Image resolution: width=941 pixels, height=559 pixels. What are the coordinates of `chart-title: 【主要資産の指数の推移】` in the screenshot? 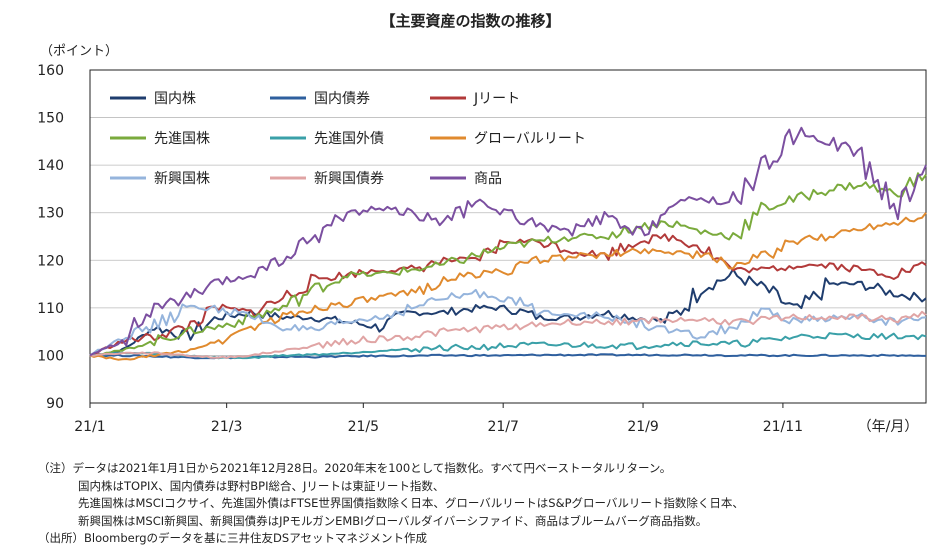 It's located at (470, 21).